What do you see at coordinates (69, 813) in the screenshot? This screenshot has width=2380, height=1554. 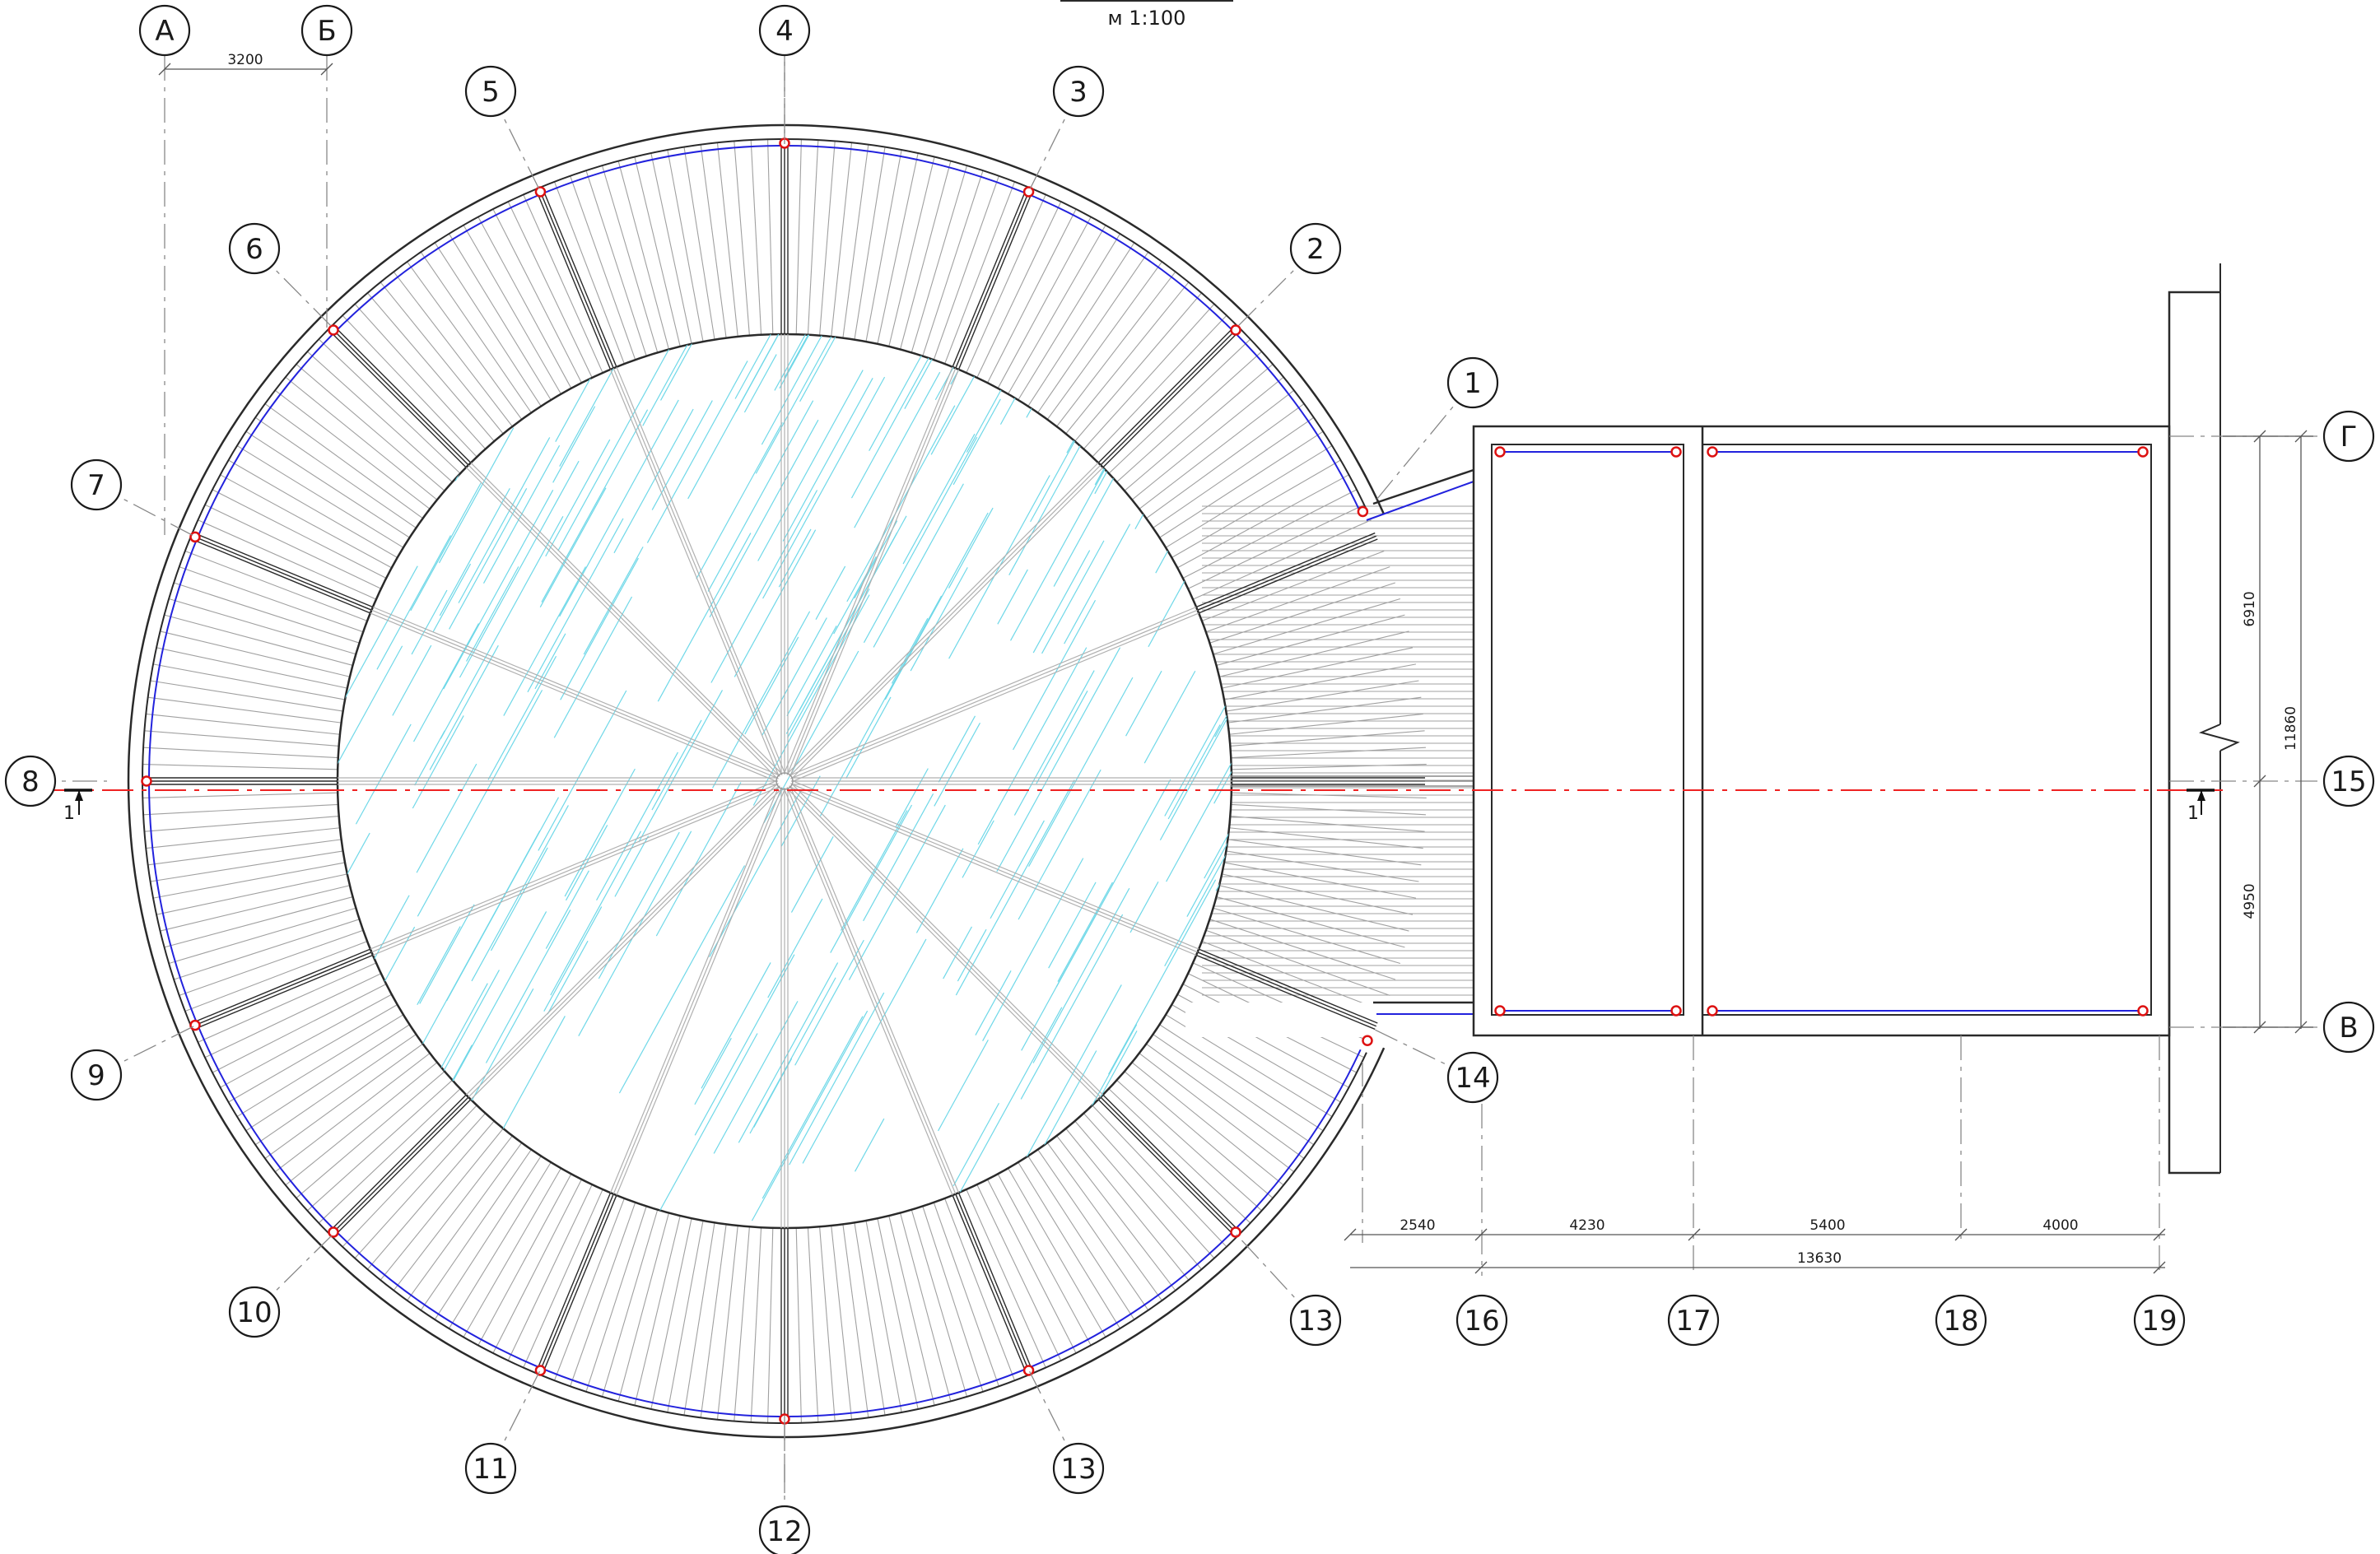 I see `section-mark-left: 1` at bounding box center [69, 813].